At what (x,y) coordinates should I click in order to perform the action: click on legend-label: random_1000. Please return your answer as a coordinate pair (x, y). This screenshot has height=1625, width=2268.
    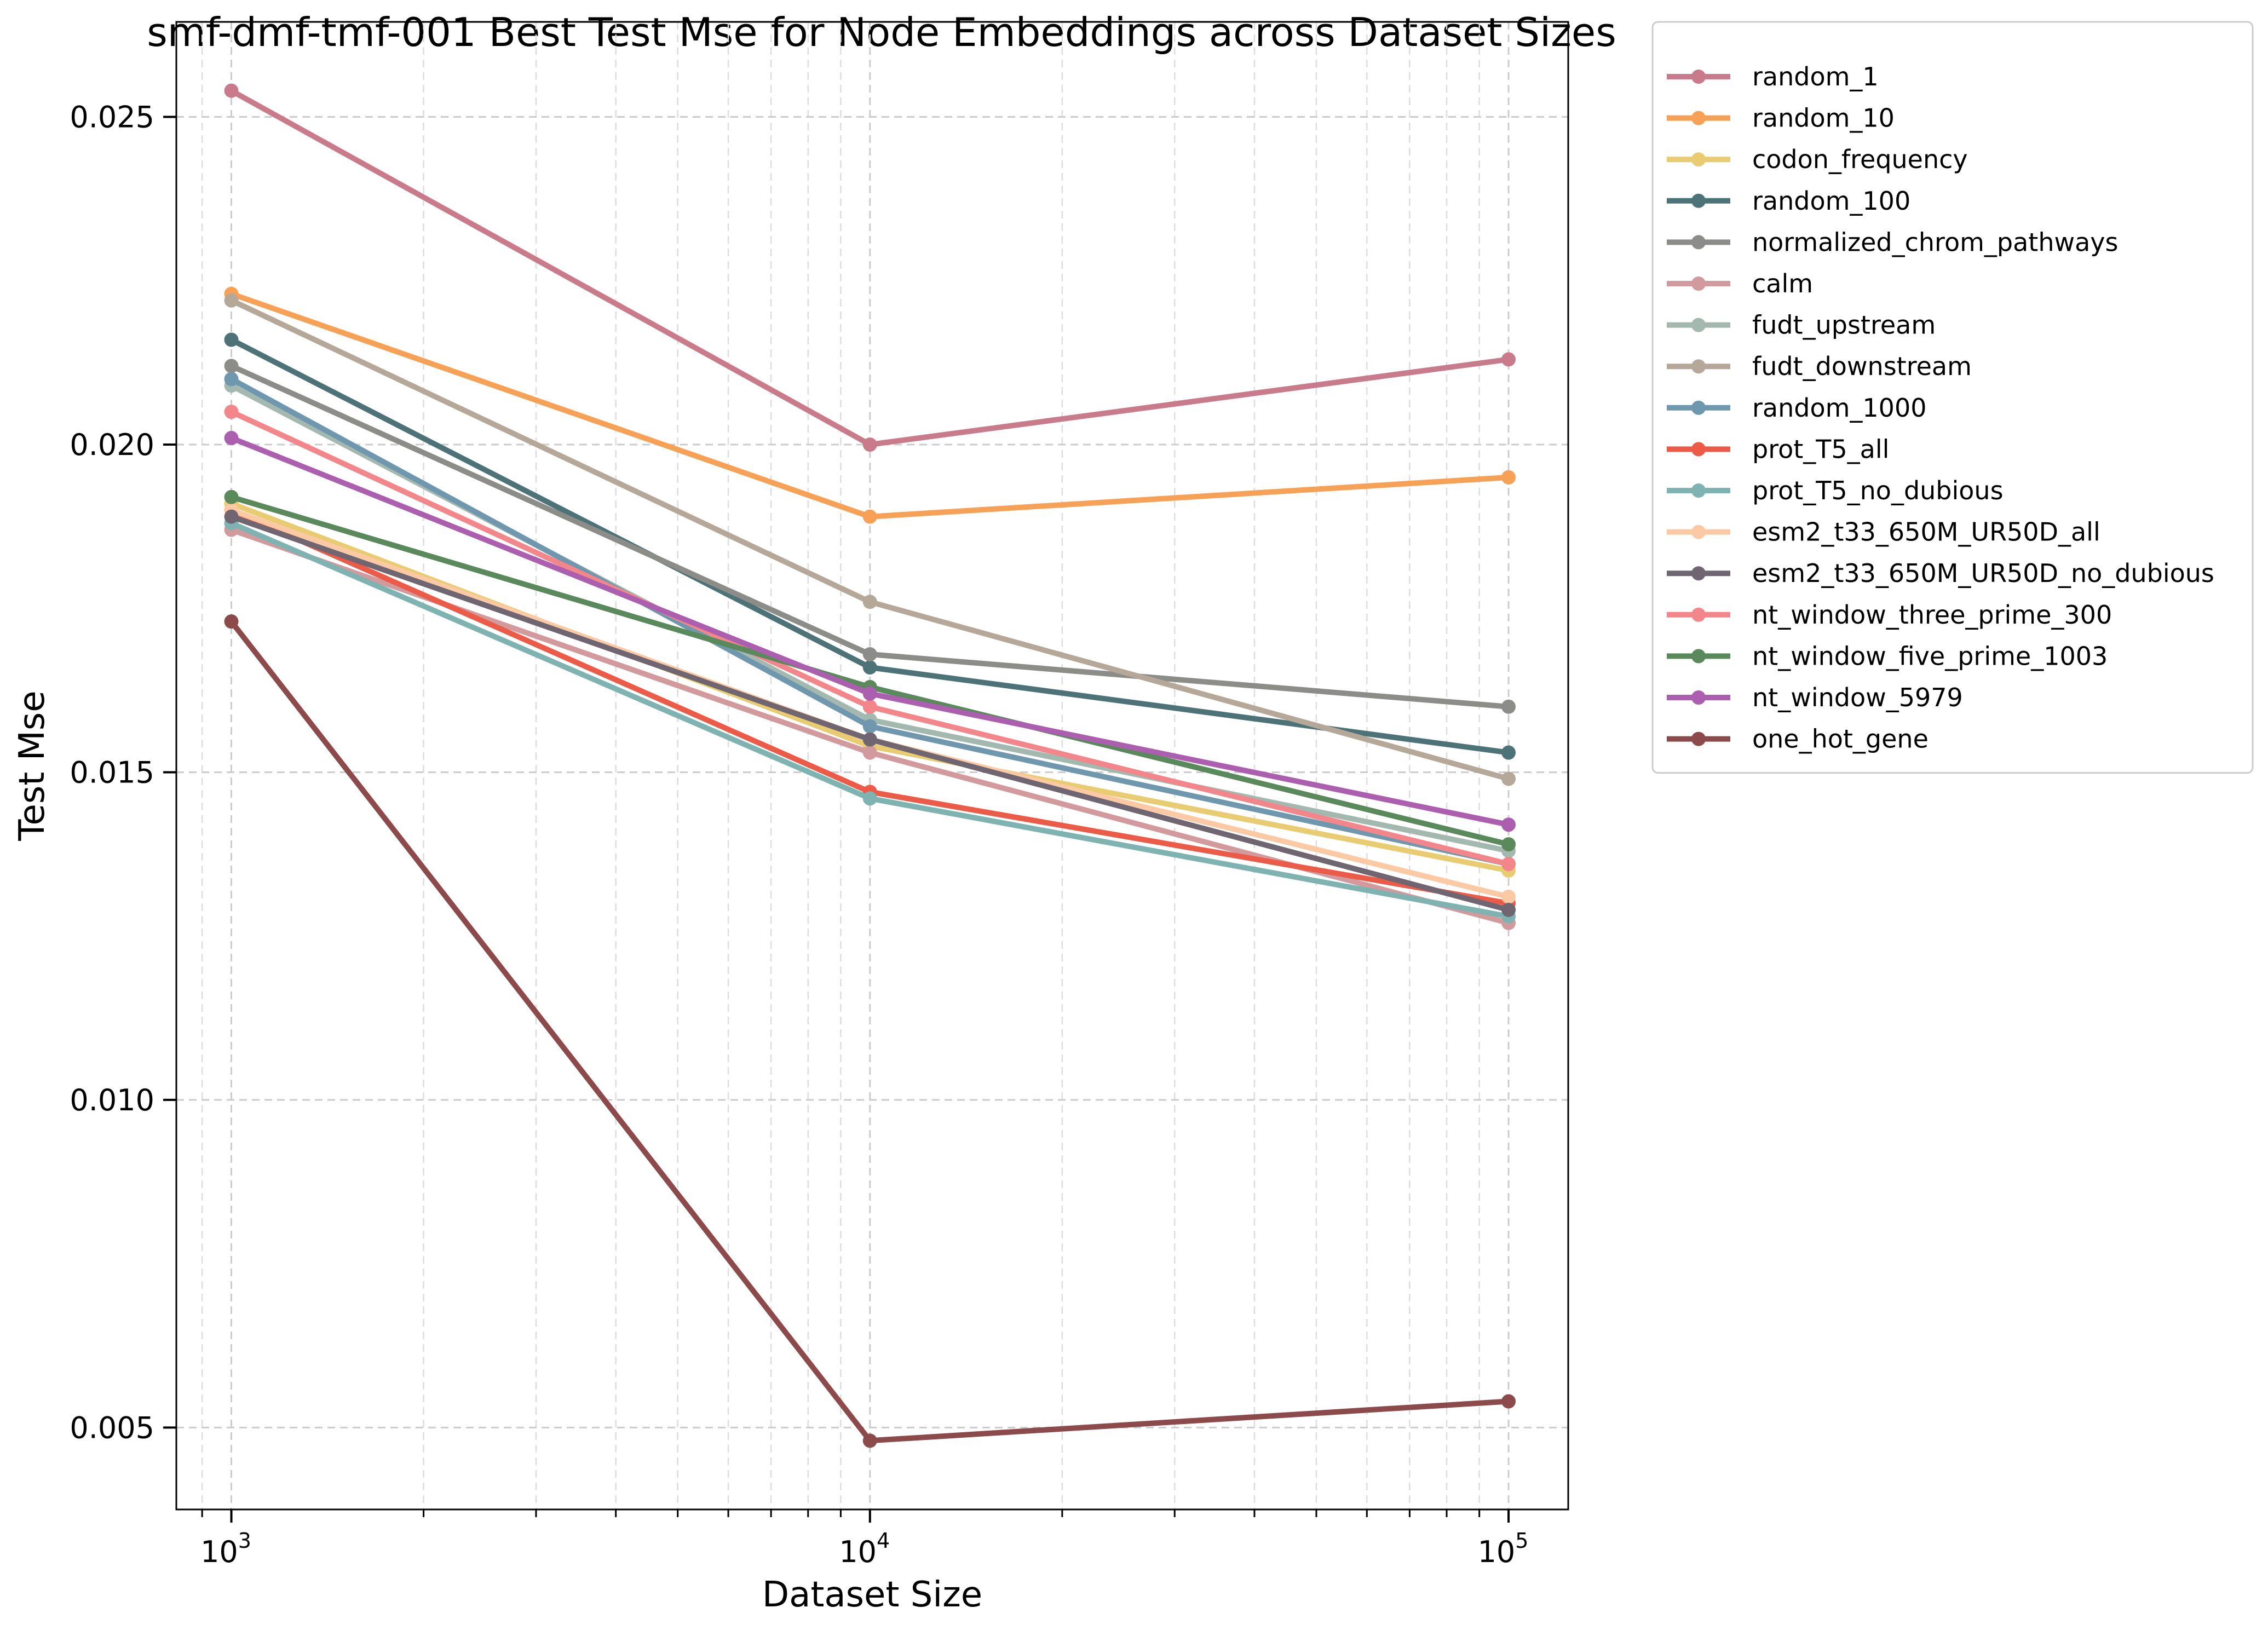
    Looking at the image, I should click on (1839, 408).